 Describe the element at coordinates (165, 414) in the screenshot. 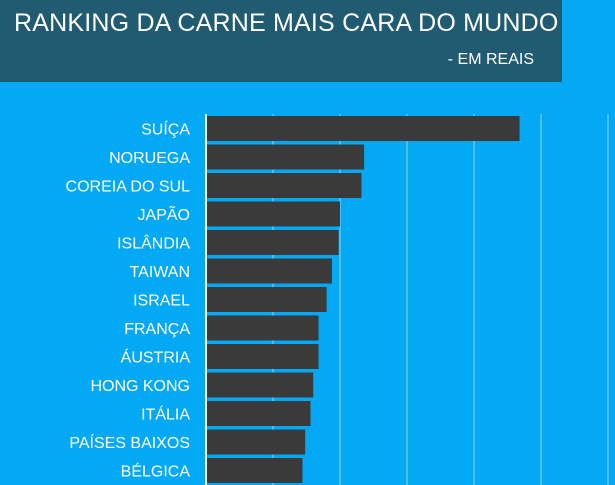

I see `category-label: ITÁLIA` at that location.